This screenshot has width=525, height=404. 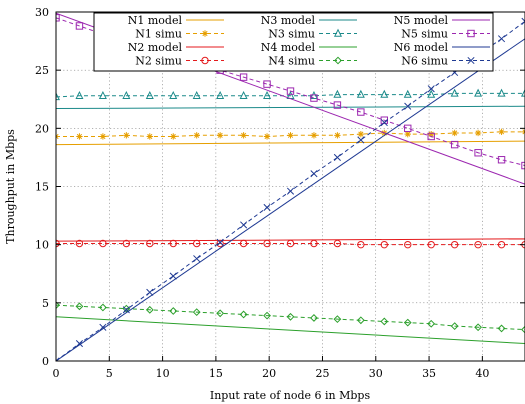 What do you see at coordinates (56, 373) in the screenshot?
I see `x-tick-label: 0` at bounding box center [56, 373].